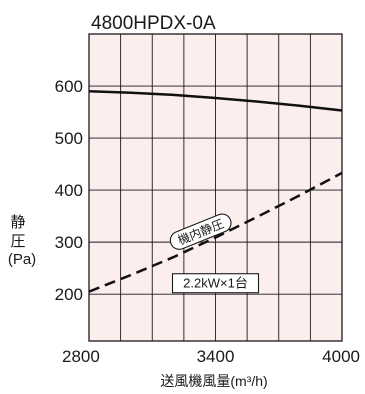  I want to click on y-tick-label: 600, so click(69, 86).